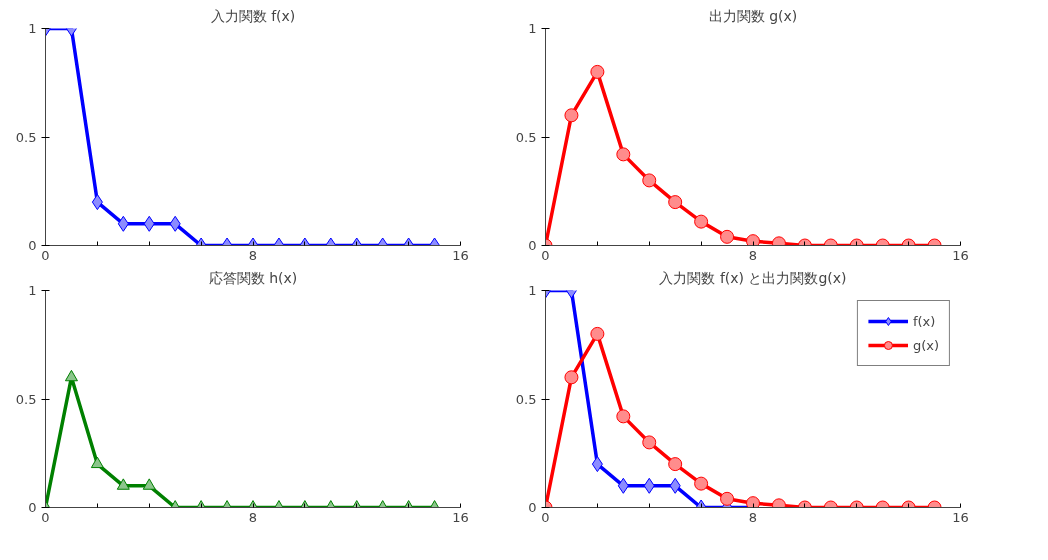  I want to click on legend-label: f(x), so click(924, 321).